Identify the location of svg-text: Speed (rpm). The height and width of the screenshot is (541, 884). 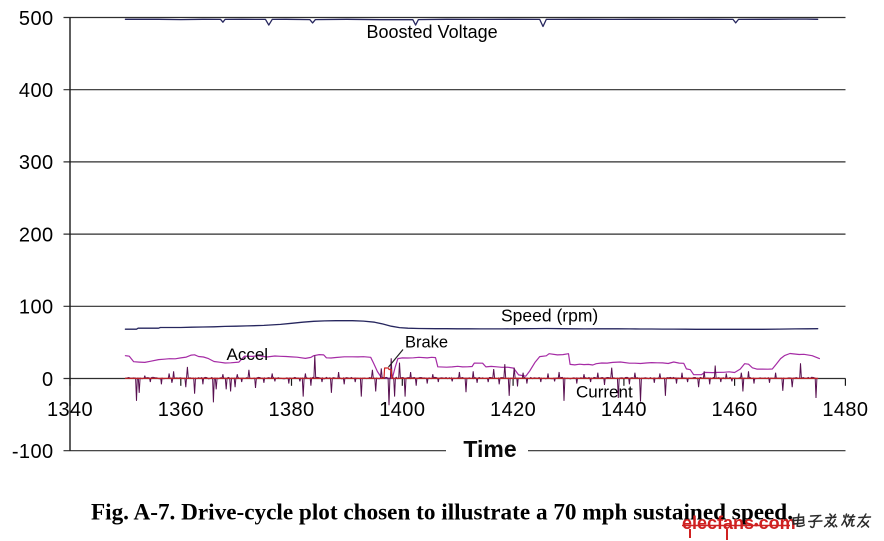
(549, 316).